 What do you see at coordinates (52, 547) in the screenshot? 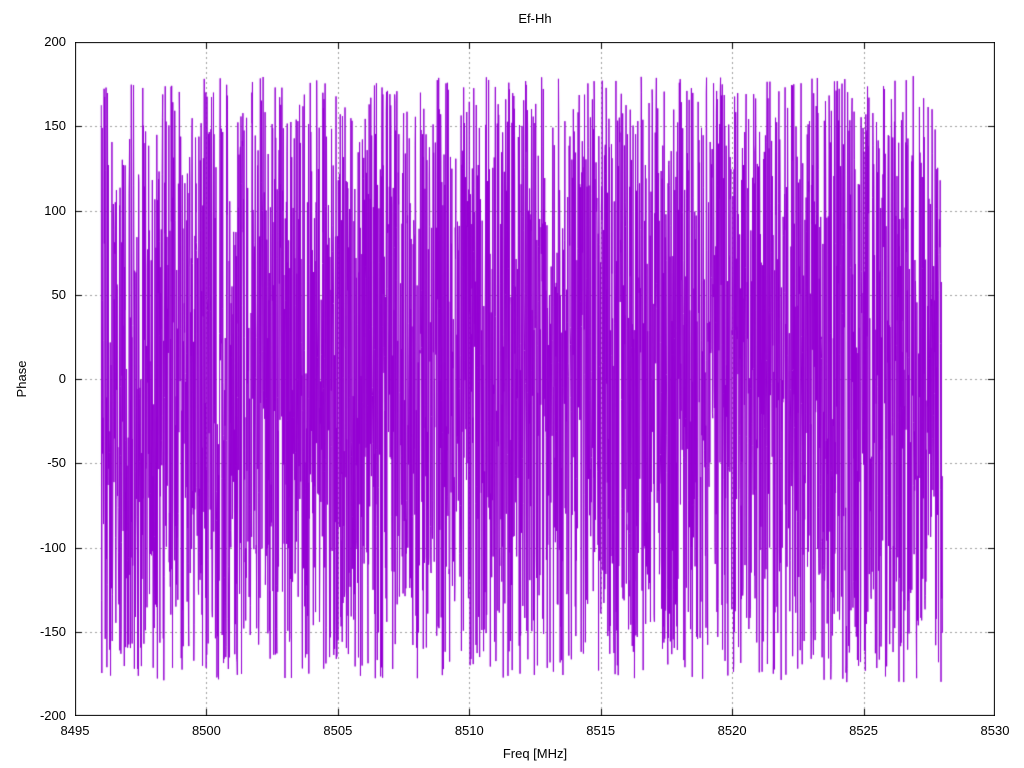
I see `y-tick-label: -100` at bounding box center [52, 547].